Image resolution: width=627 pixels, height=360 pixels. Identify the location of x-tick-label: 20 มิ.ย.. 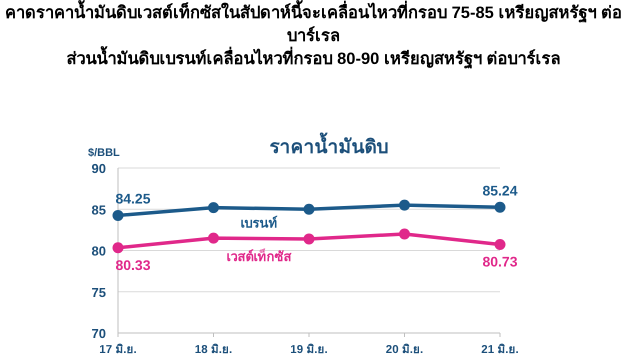
(405, 349).